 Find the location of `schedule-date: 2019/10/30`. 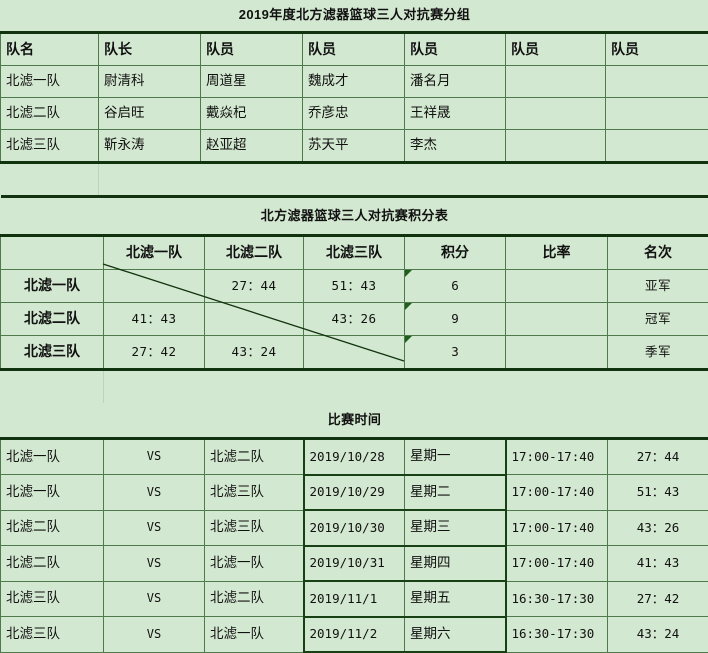

schedule-date: 2019/10/30 is located at coordinates (354, 528).